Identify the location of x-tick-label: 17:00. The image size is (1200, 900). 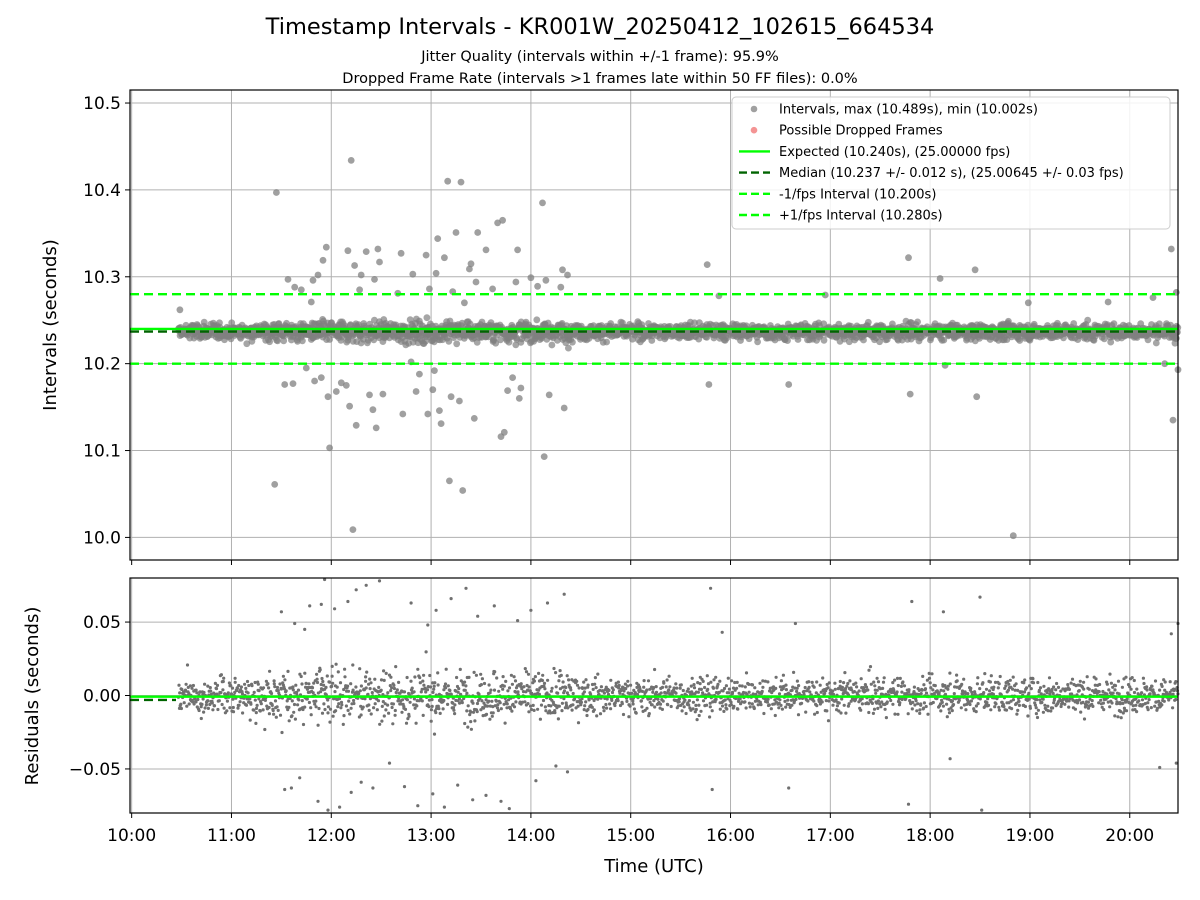
(830, 836).